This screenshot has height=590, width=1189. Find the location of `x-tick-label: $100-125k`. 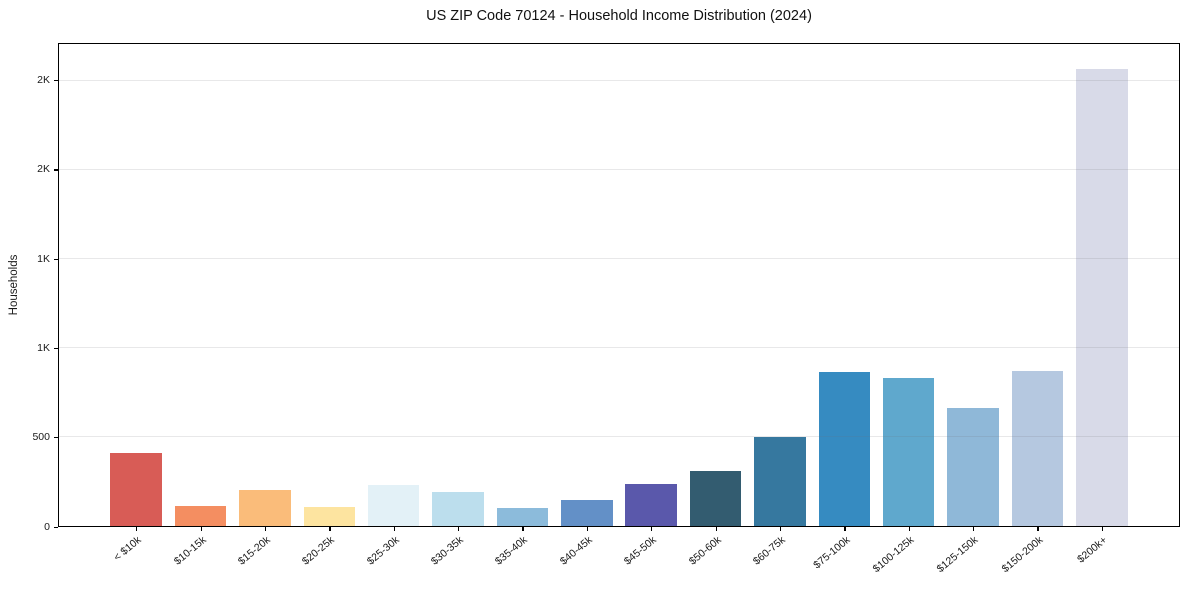

x-tick-label: $100-125k is located at coordinates (893, 555).